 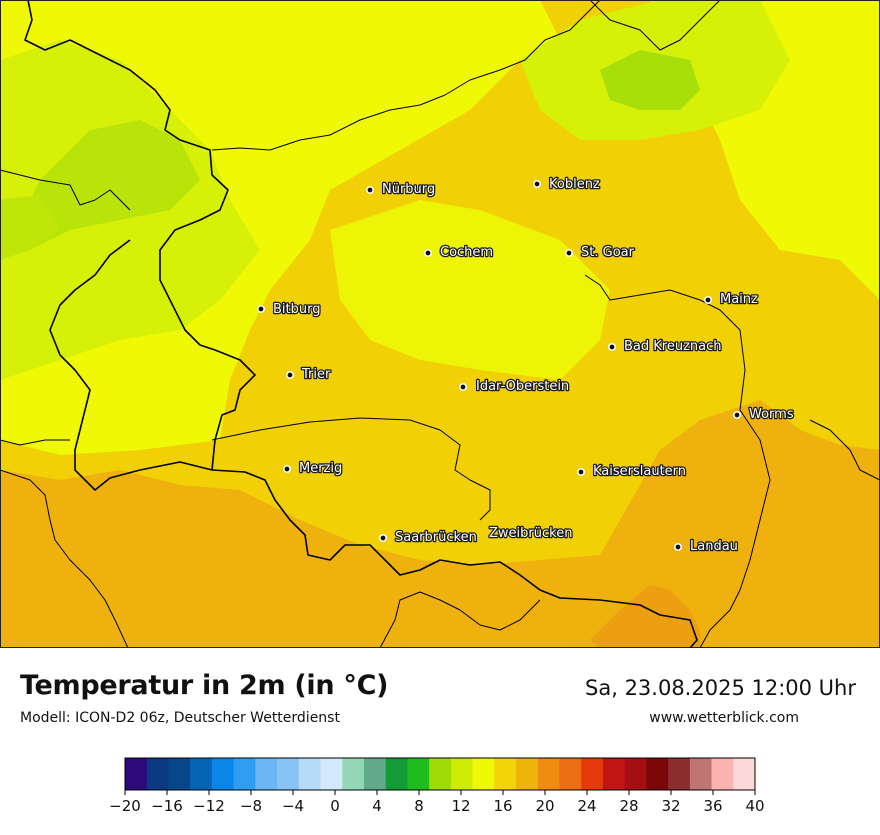 What do you see at coordinates (844, 450) in the screenshot?
I see `state-border-bw` at bounding box center [844, 450].